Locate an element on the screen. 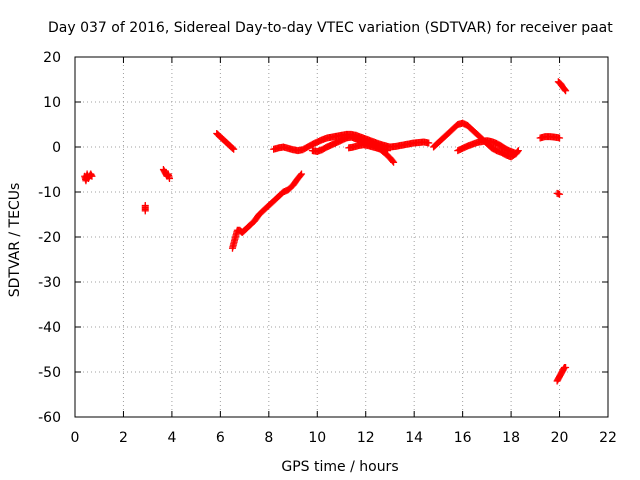 The image size is (640, 480). x-axis-label: GPS time / hours is located at coordinates (339, 467).